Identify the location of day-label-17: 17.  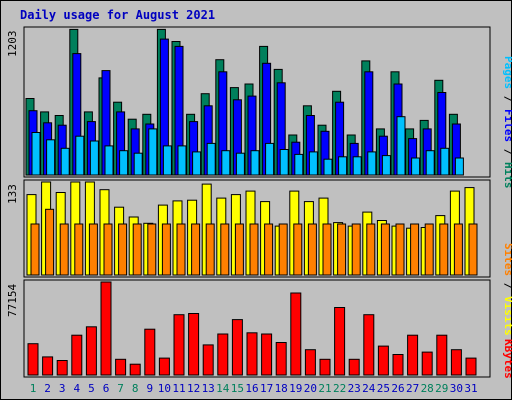
(266, 388).